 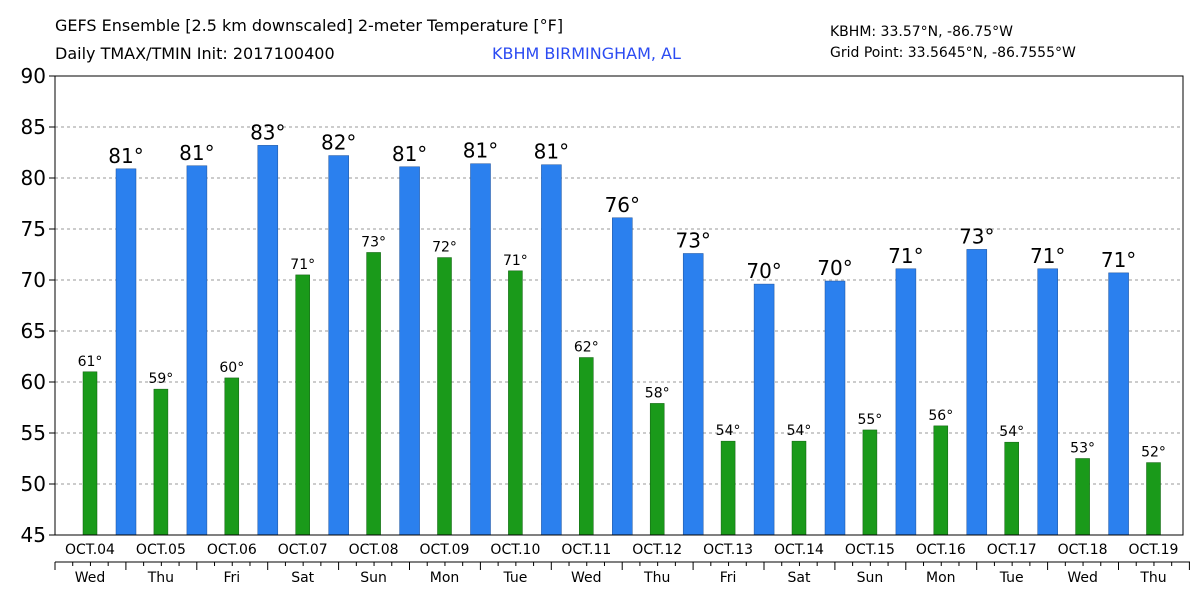 I want to click on x-date-label: OCT.11, so click(x=586, y=550).